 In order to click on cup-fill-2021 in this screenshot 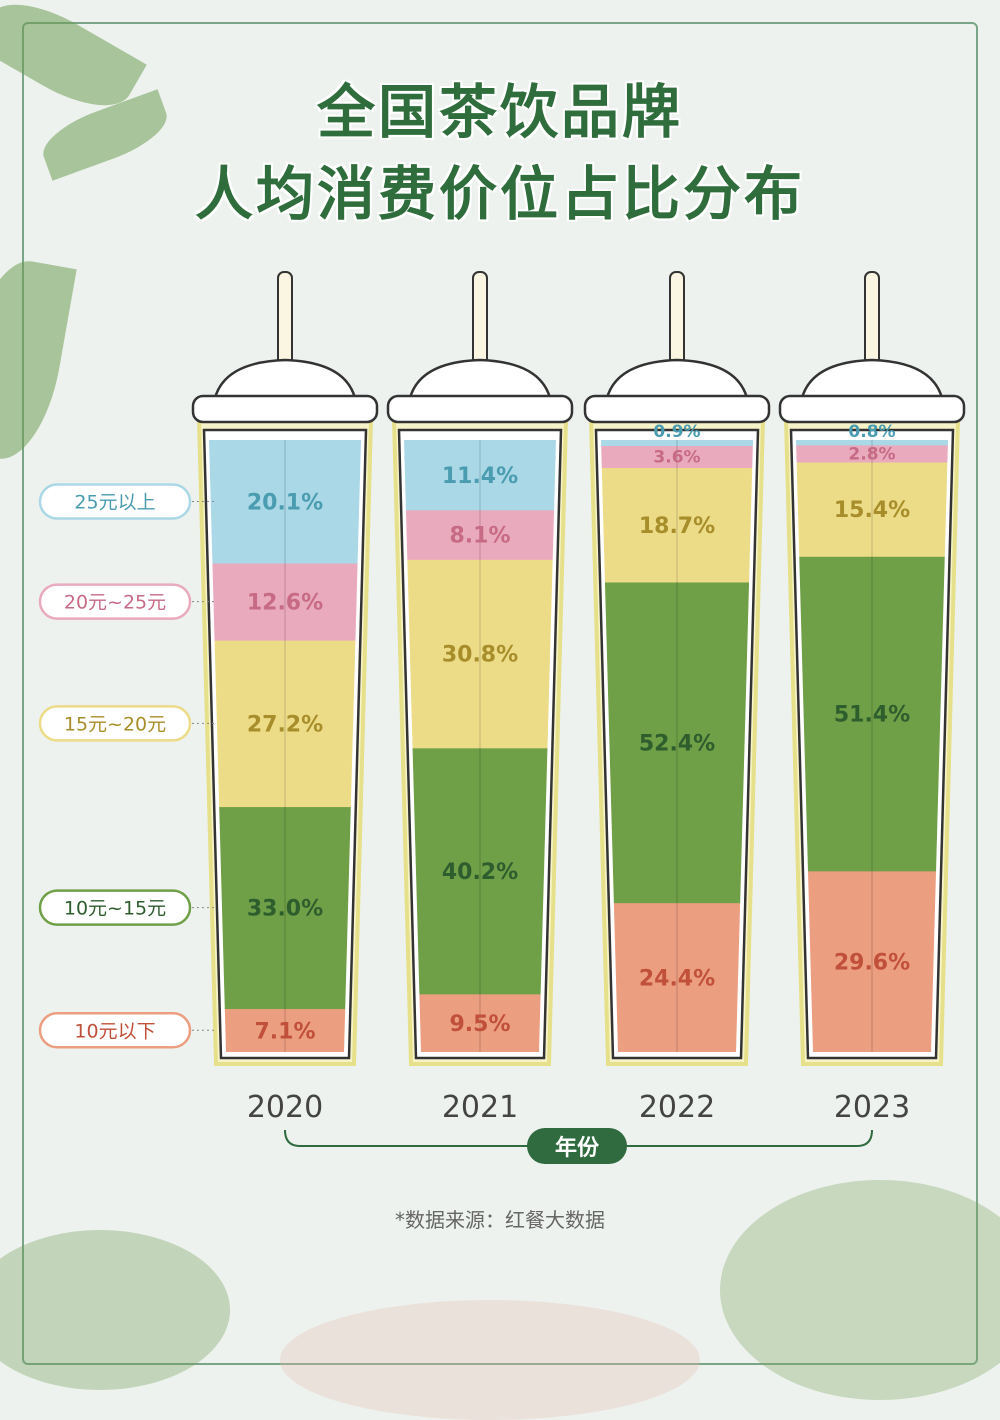, I will do `click(480, 746)`.